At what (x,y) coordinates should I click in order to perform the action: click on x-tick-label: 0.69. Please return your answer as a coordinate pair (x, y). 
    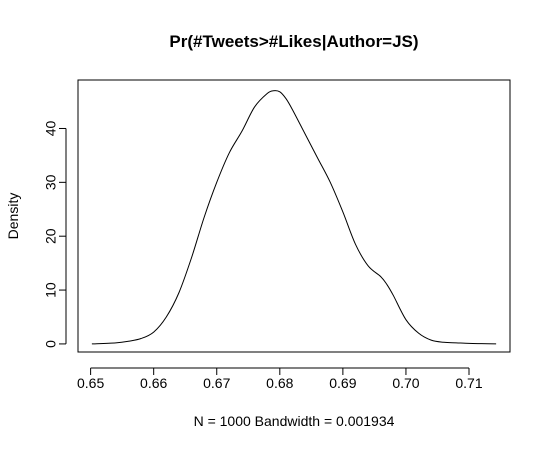
    Looking at the image, I should click on (342, 383).